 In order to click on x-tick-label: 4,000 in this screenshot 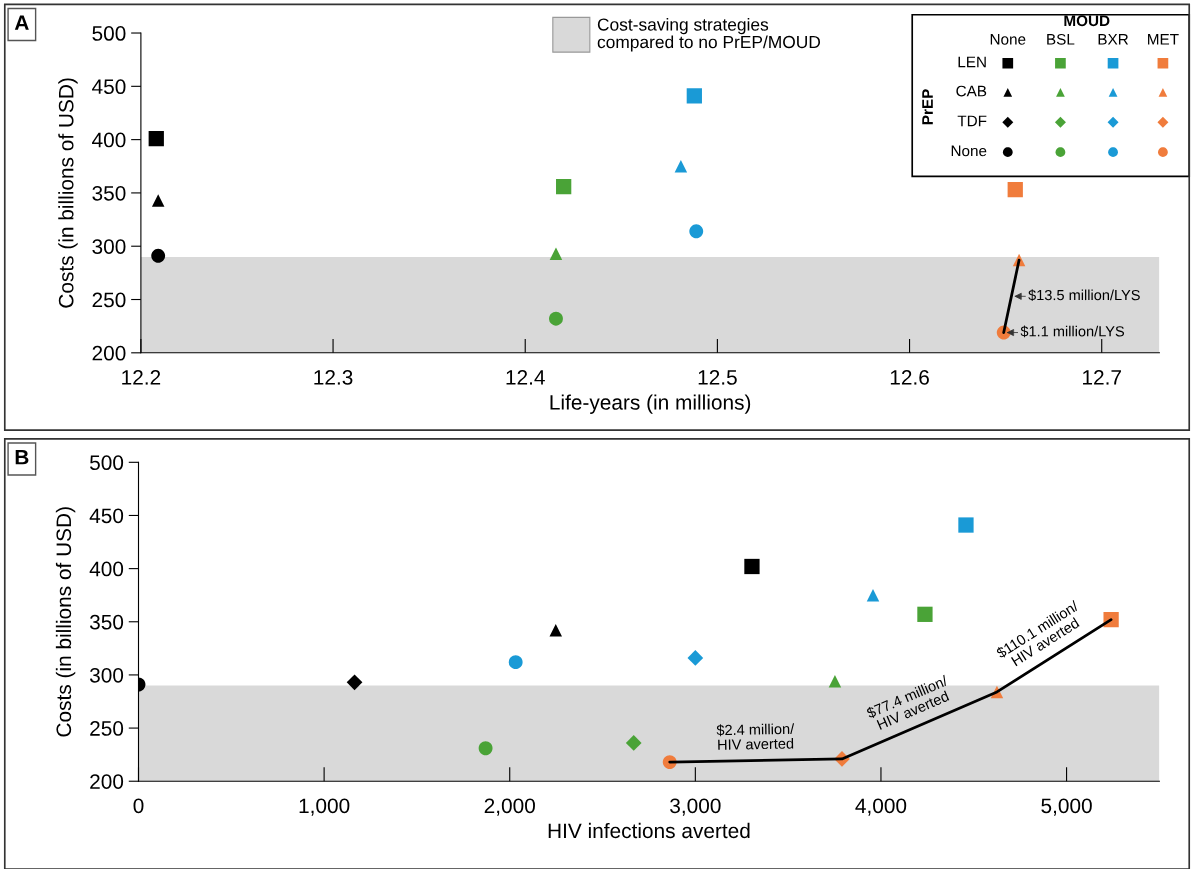, I will do `click(881, 807)`.